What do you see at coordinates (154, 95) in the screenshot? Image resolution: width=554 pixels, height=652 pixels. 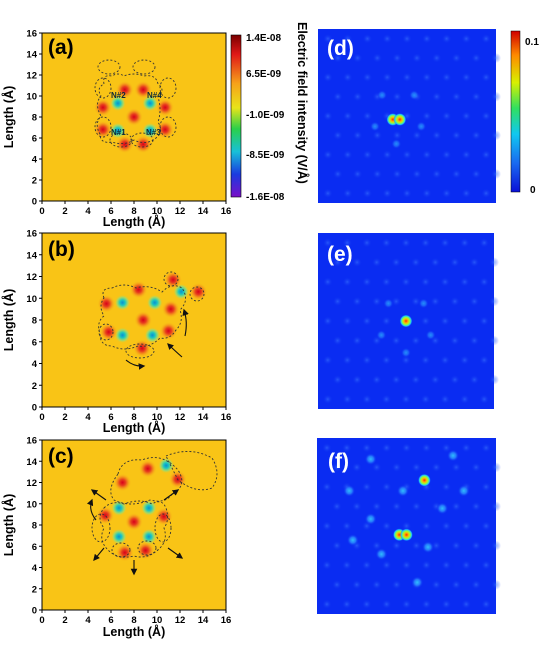 I see `point-label-n4: N#4` at bounding box center [154, 95].